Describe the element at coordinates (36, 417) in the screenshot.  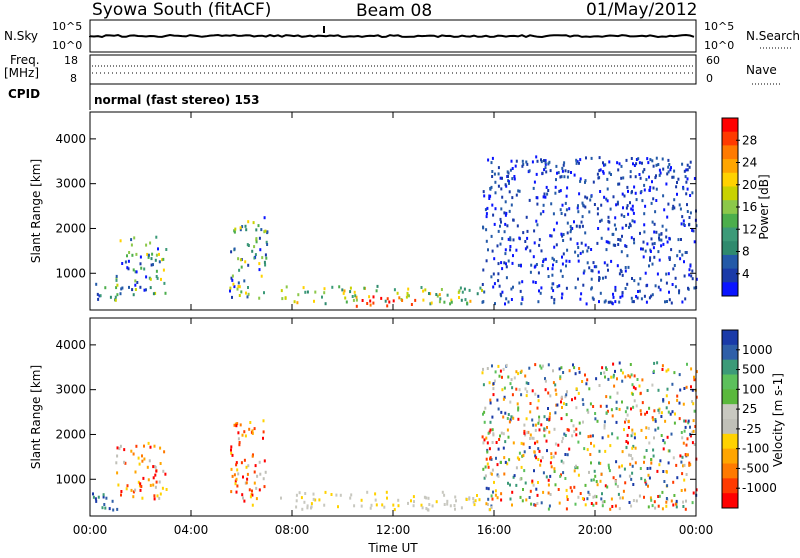
I see `velocity-ylabel: Slant Range [km]` at that location.